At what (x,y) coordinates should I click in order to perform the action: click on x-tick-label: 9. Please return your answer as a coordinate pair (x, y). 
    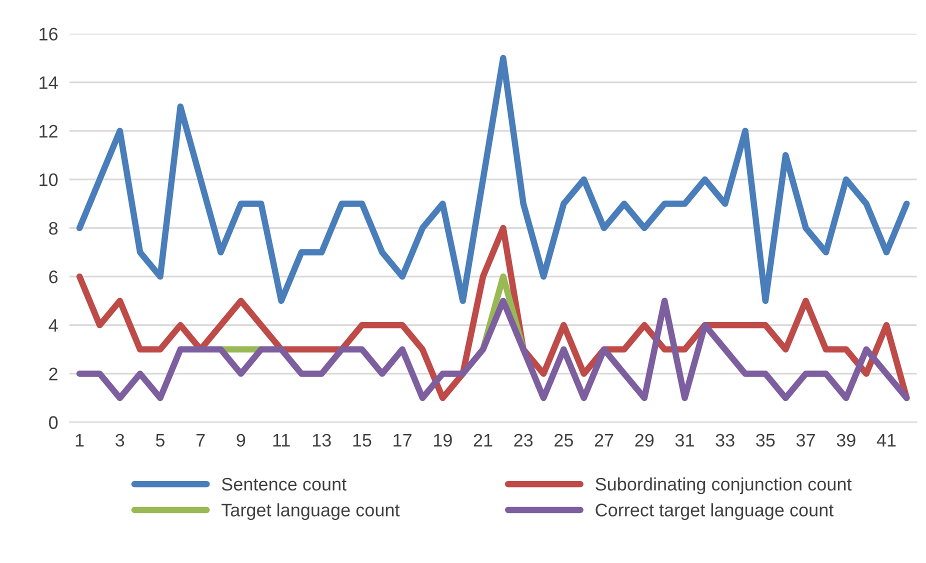
    Looking at the image, I should click on (241, 440).